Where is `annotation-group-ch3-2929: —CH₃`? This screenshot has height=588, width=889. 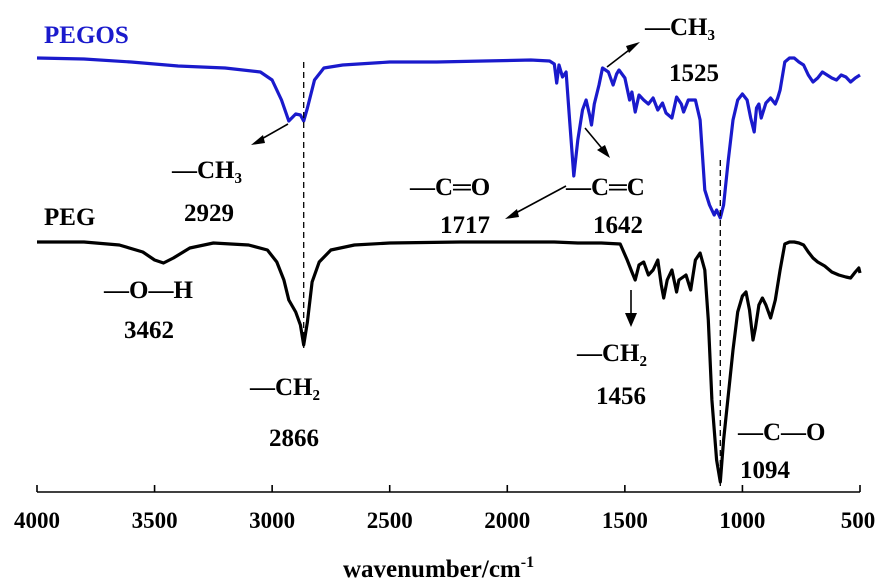 annotation-group-ch3-2929: —CH₃ is located at coordinates (206, 170).